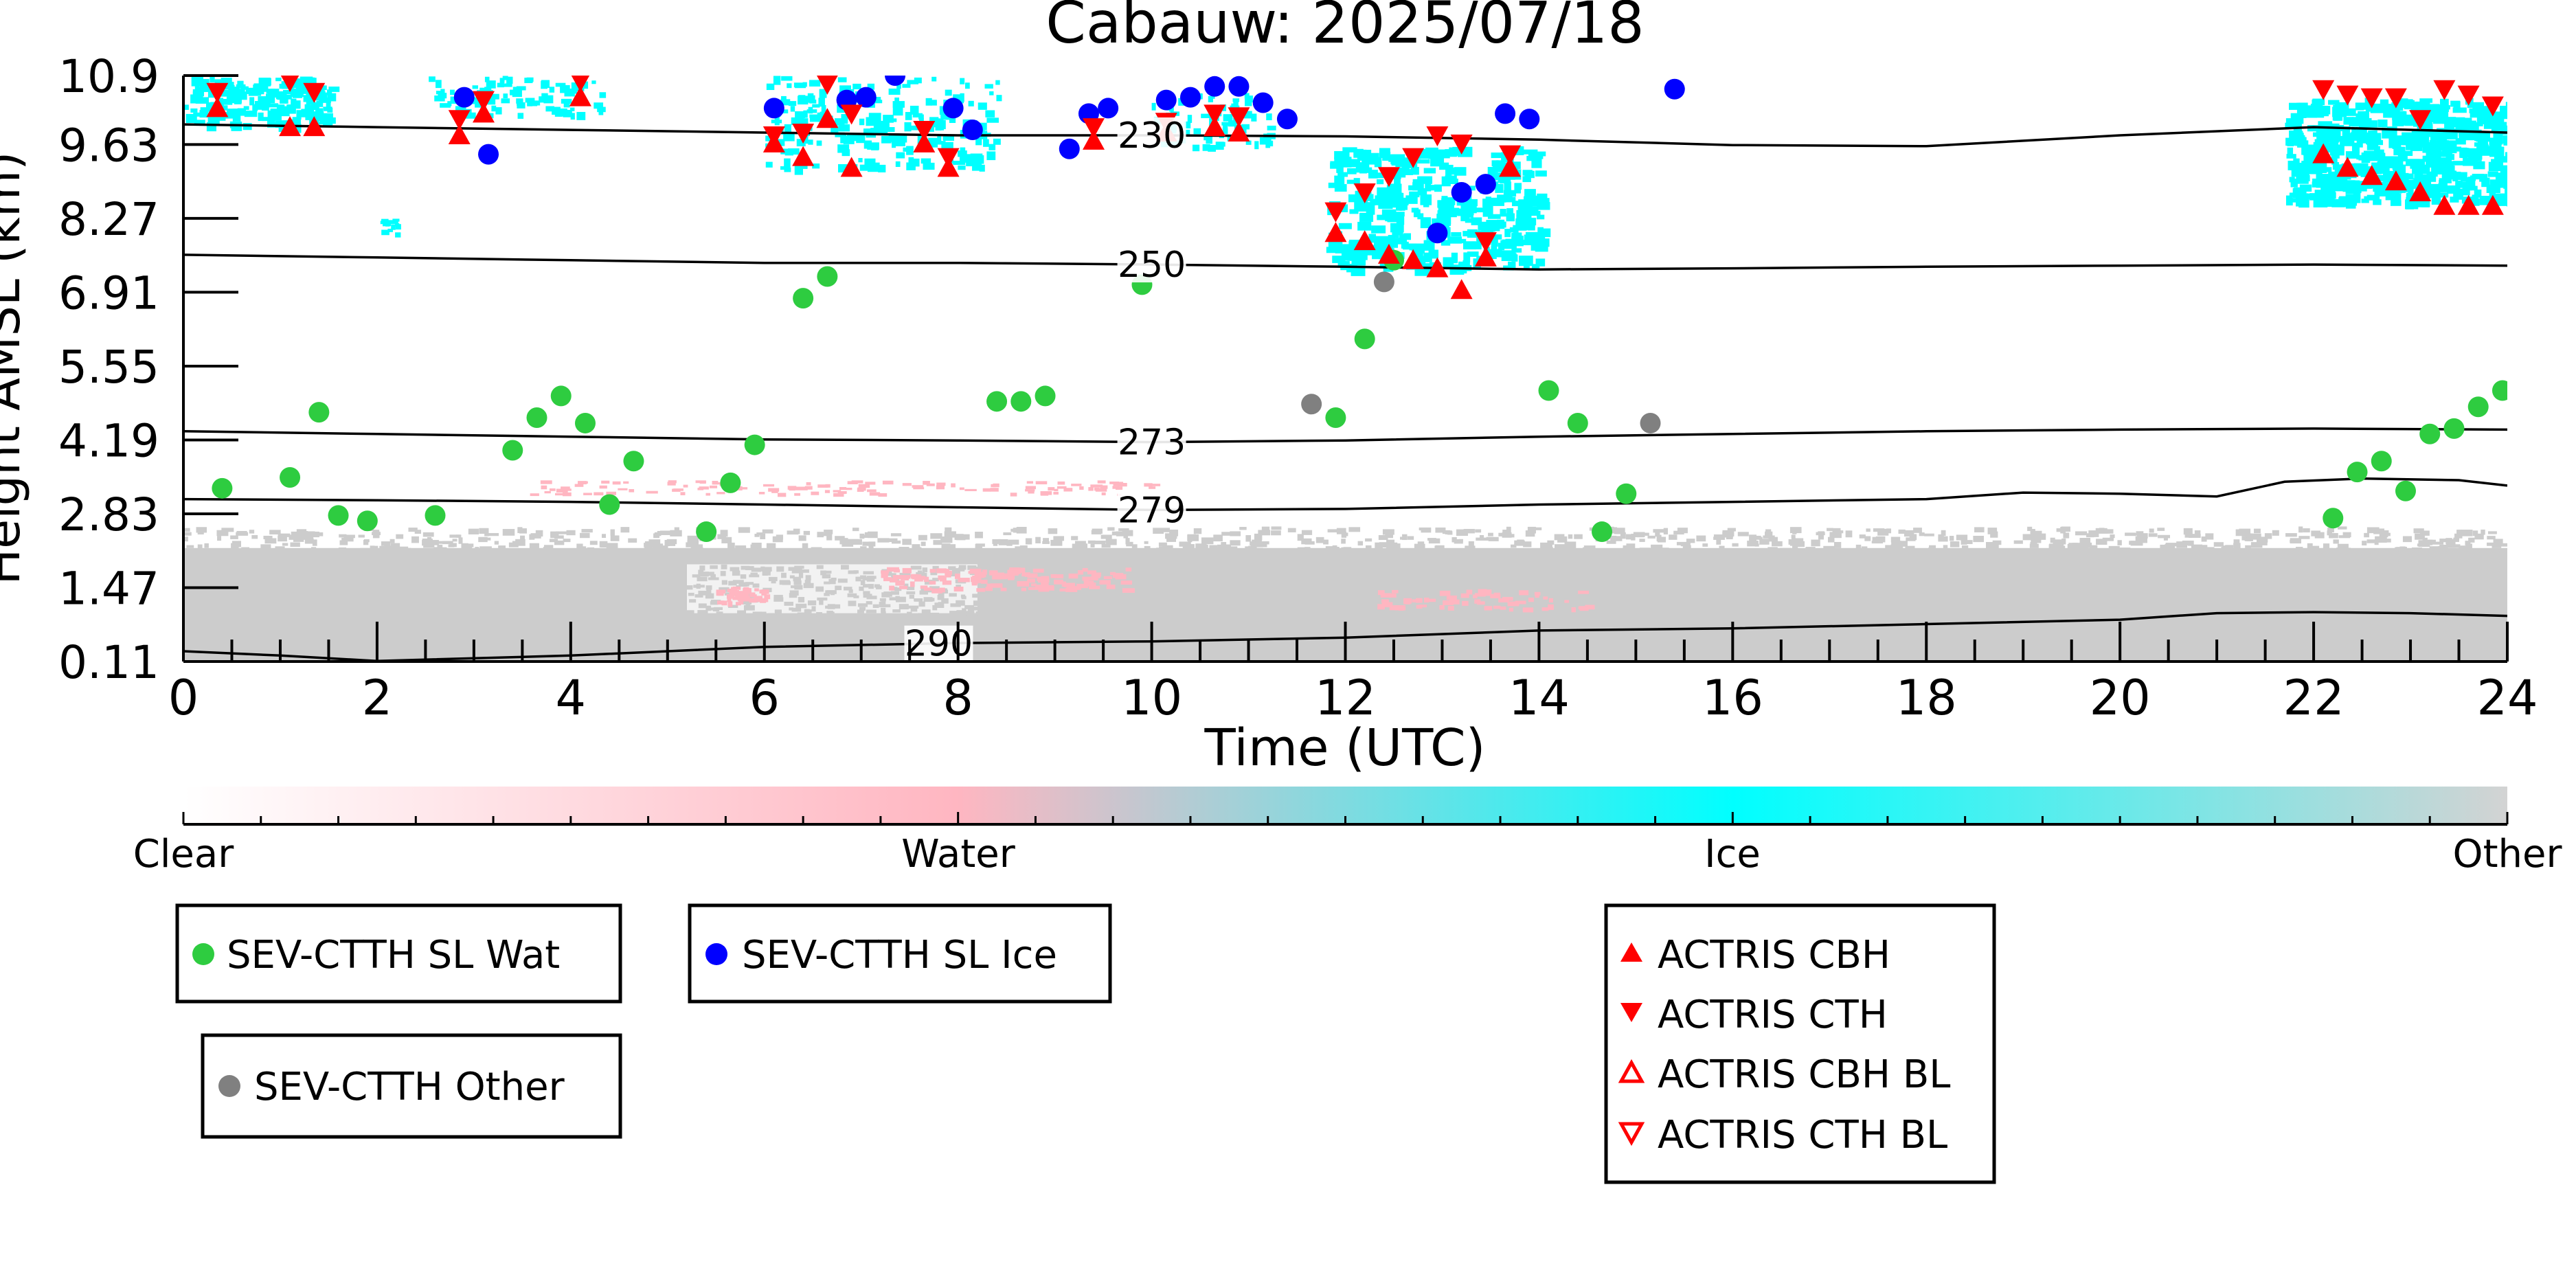 The width and height of the screenshot is (2576, 1288). Describe the element at coordinates (1773, 1015) in the screenshot. I see `legend-label-actris-cth: ACTRIS CTH` at that location.